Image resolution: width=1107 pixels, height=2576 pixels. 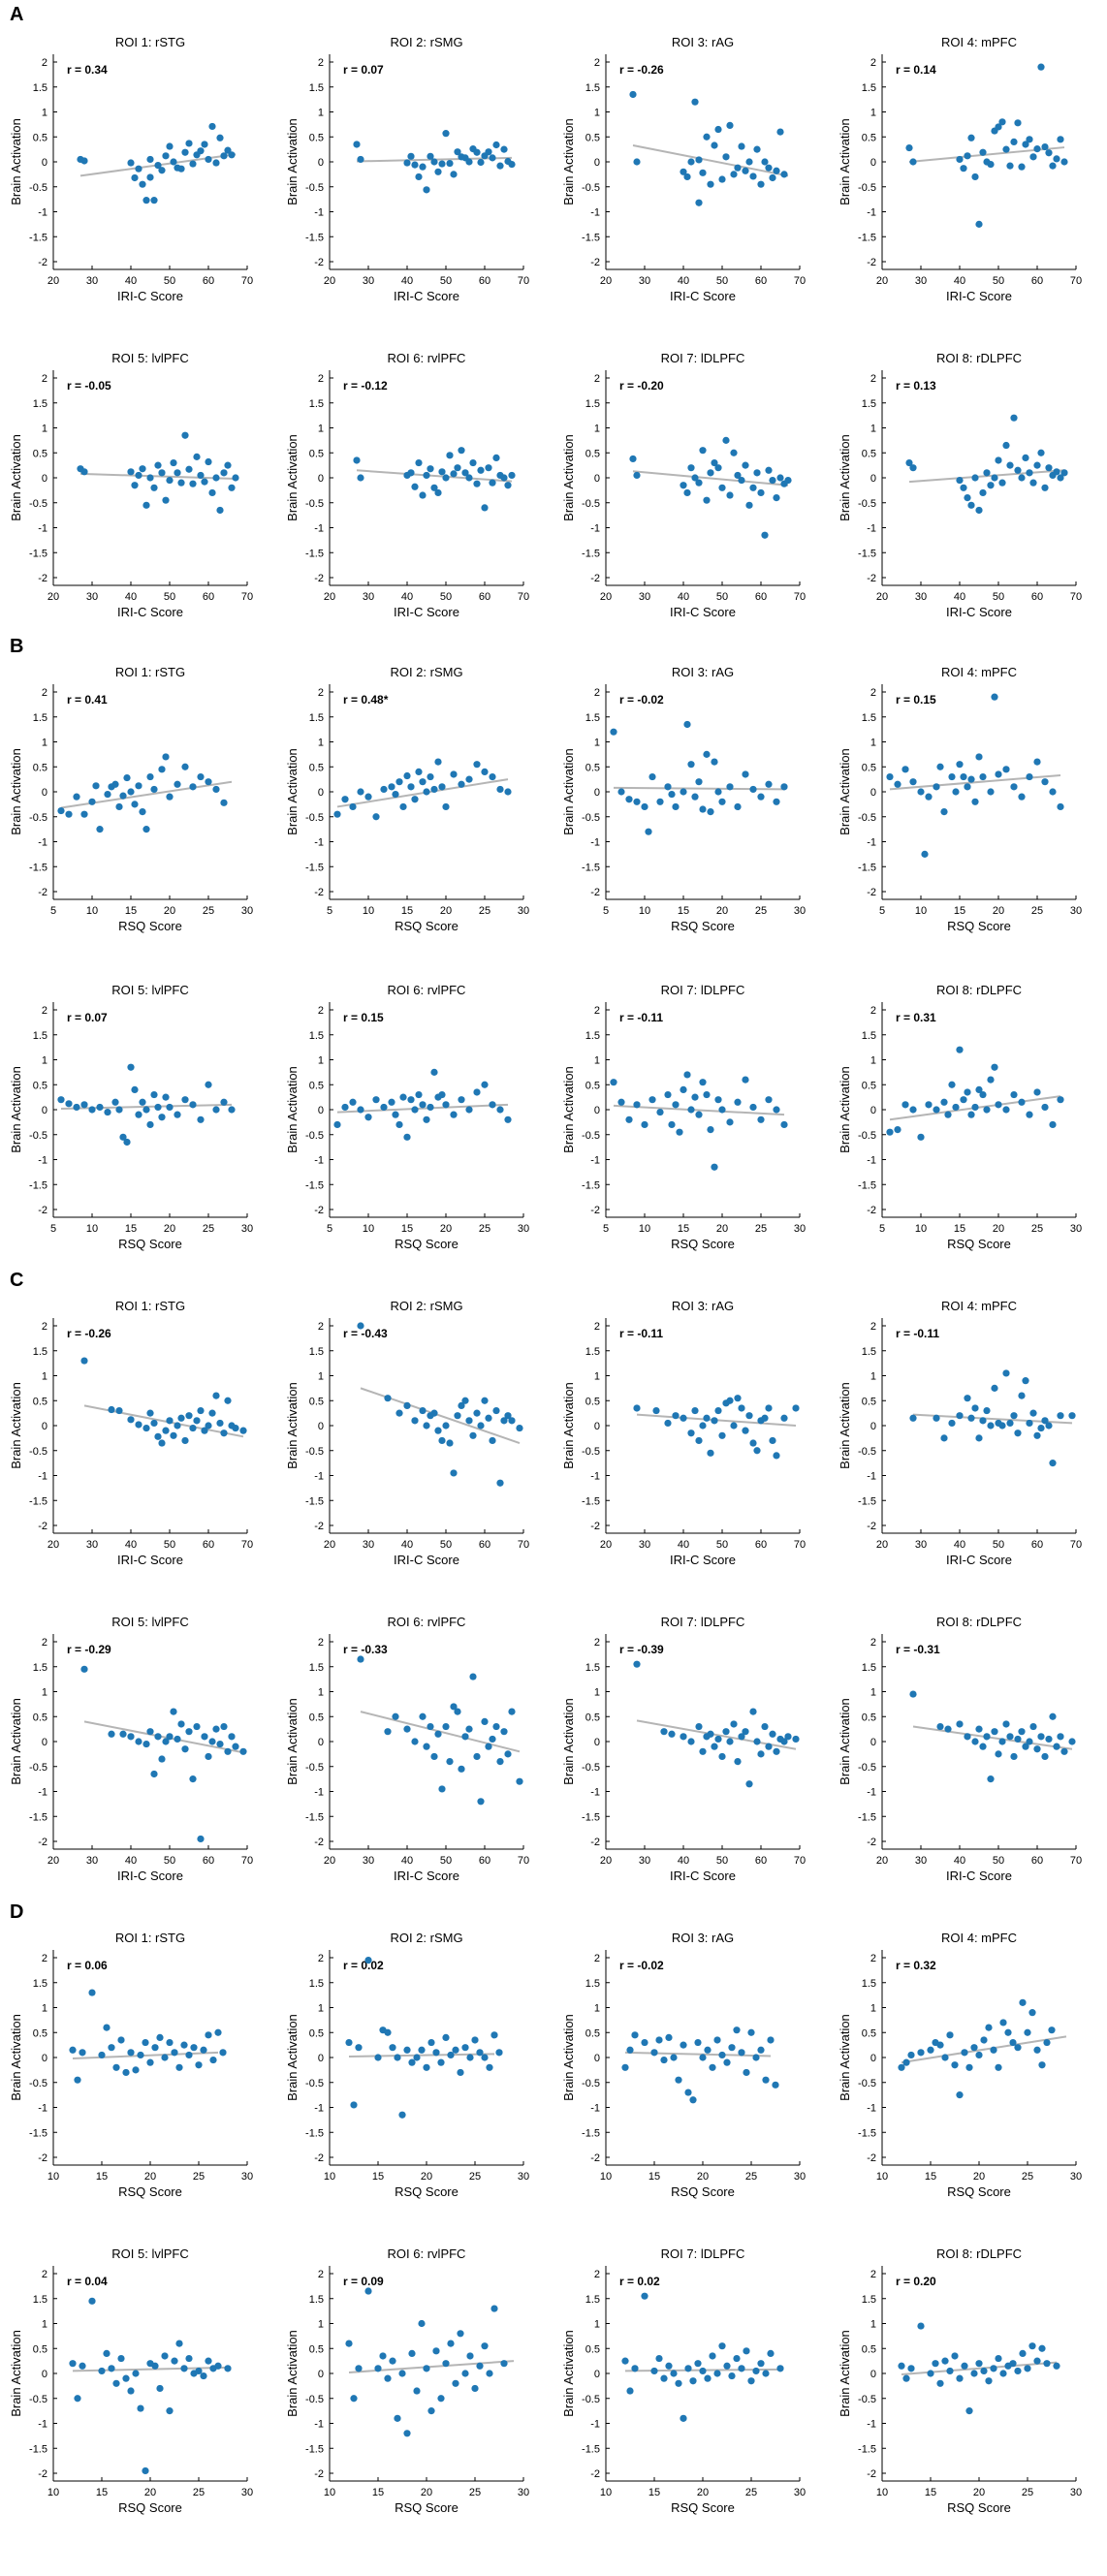 I want to click on x-tick-label: 15, so click(x=930, y=2492).